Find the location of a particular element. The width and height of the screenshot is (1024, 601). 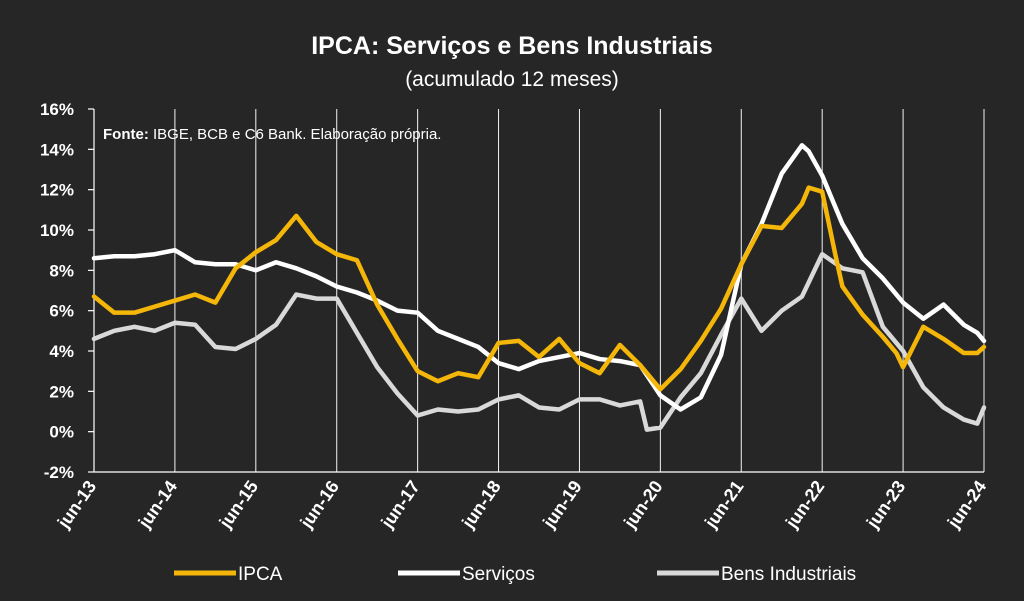

legend-item-bens: Bens Industriais is located at coordinates (756, 574).